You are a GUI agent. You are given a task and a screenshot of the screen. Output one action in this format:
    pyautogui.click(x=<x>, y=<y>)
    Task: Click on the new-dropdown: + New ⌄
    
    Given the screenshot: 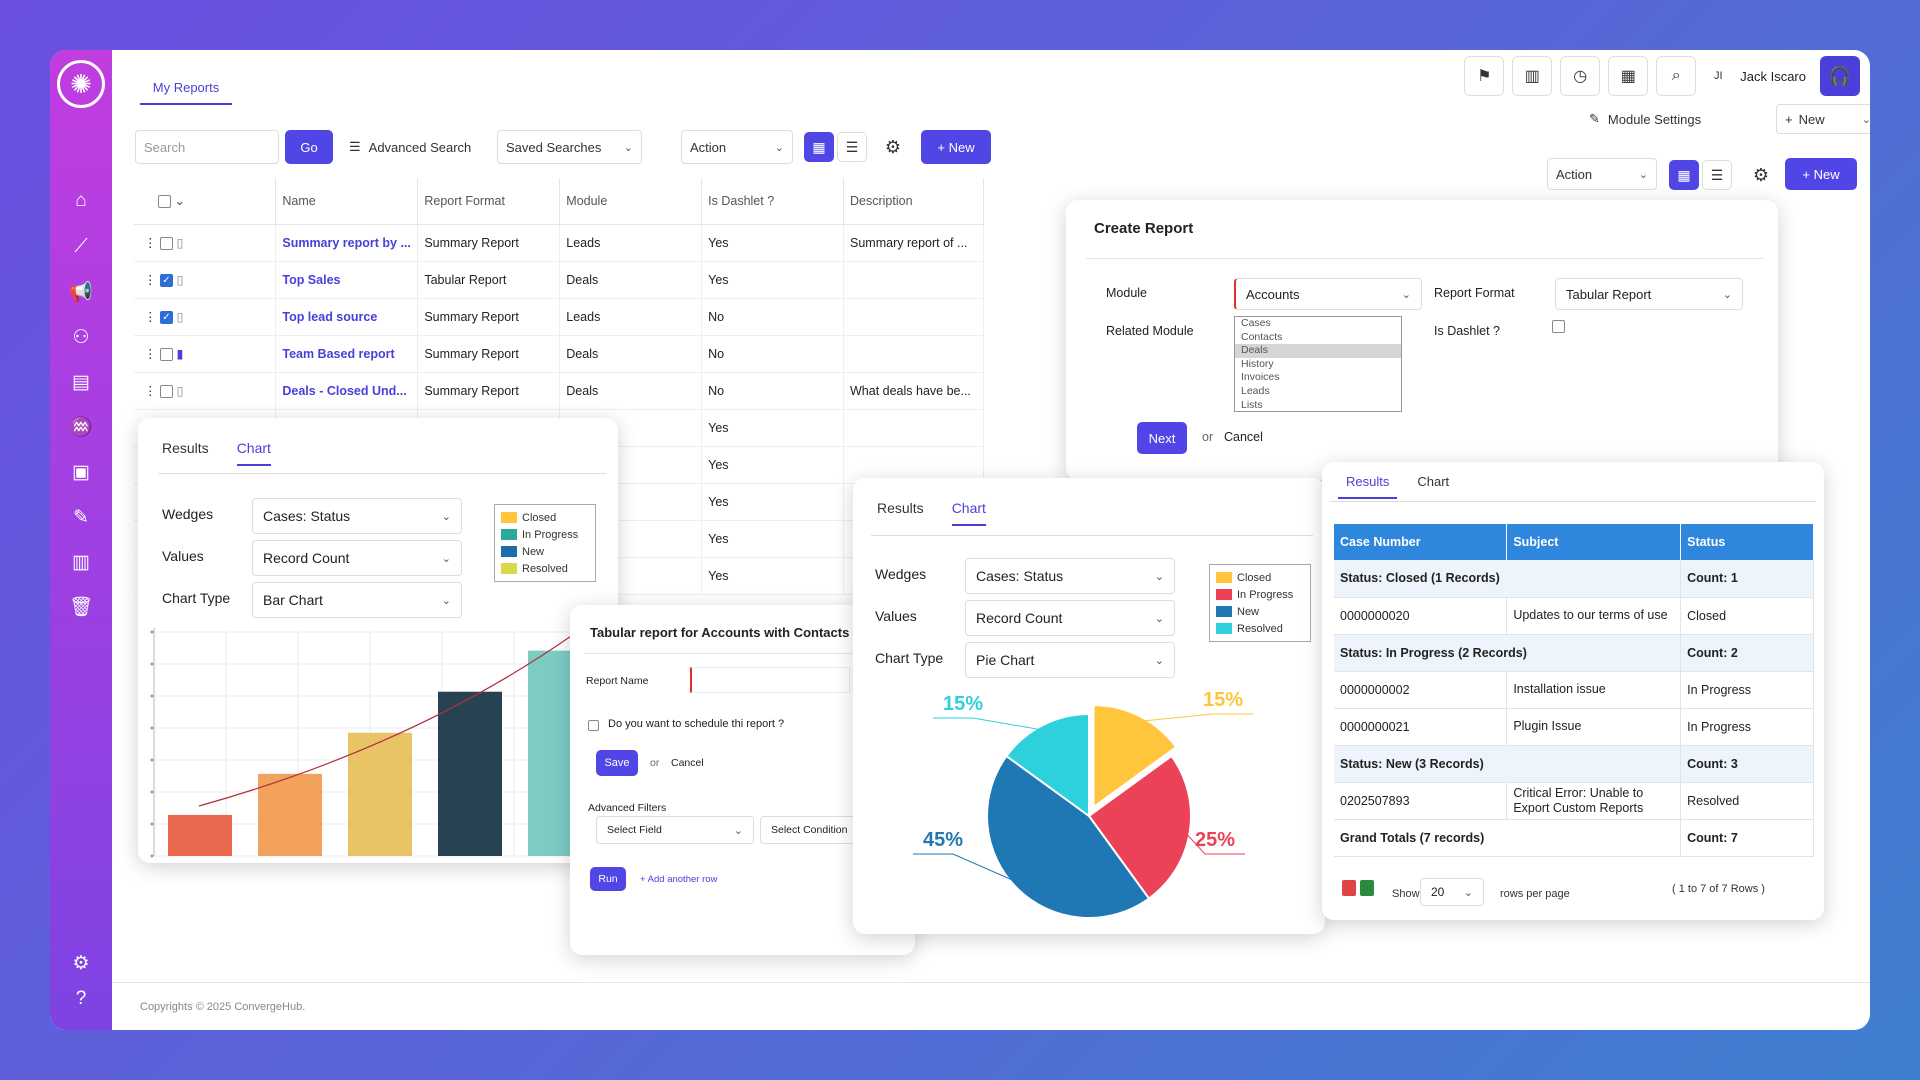 What is the action you would take?
    pyautogui.click(x=1823, y=119)
    